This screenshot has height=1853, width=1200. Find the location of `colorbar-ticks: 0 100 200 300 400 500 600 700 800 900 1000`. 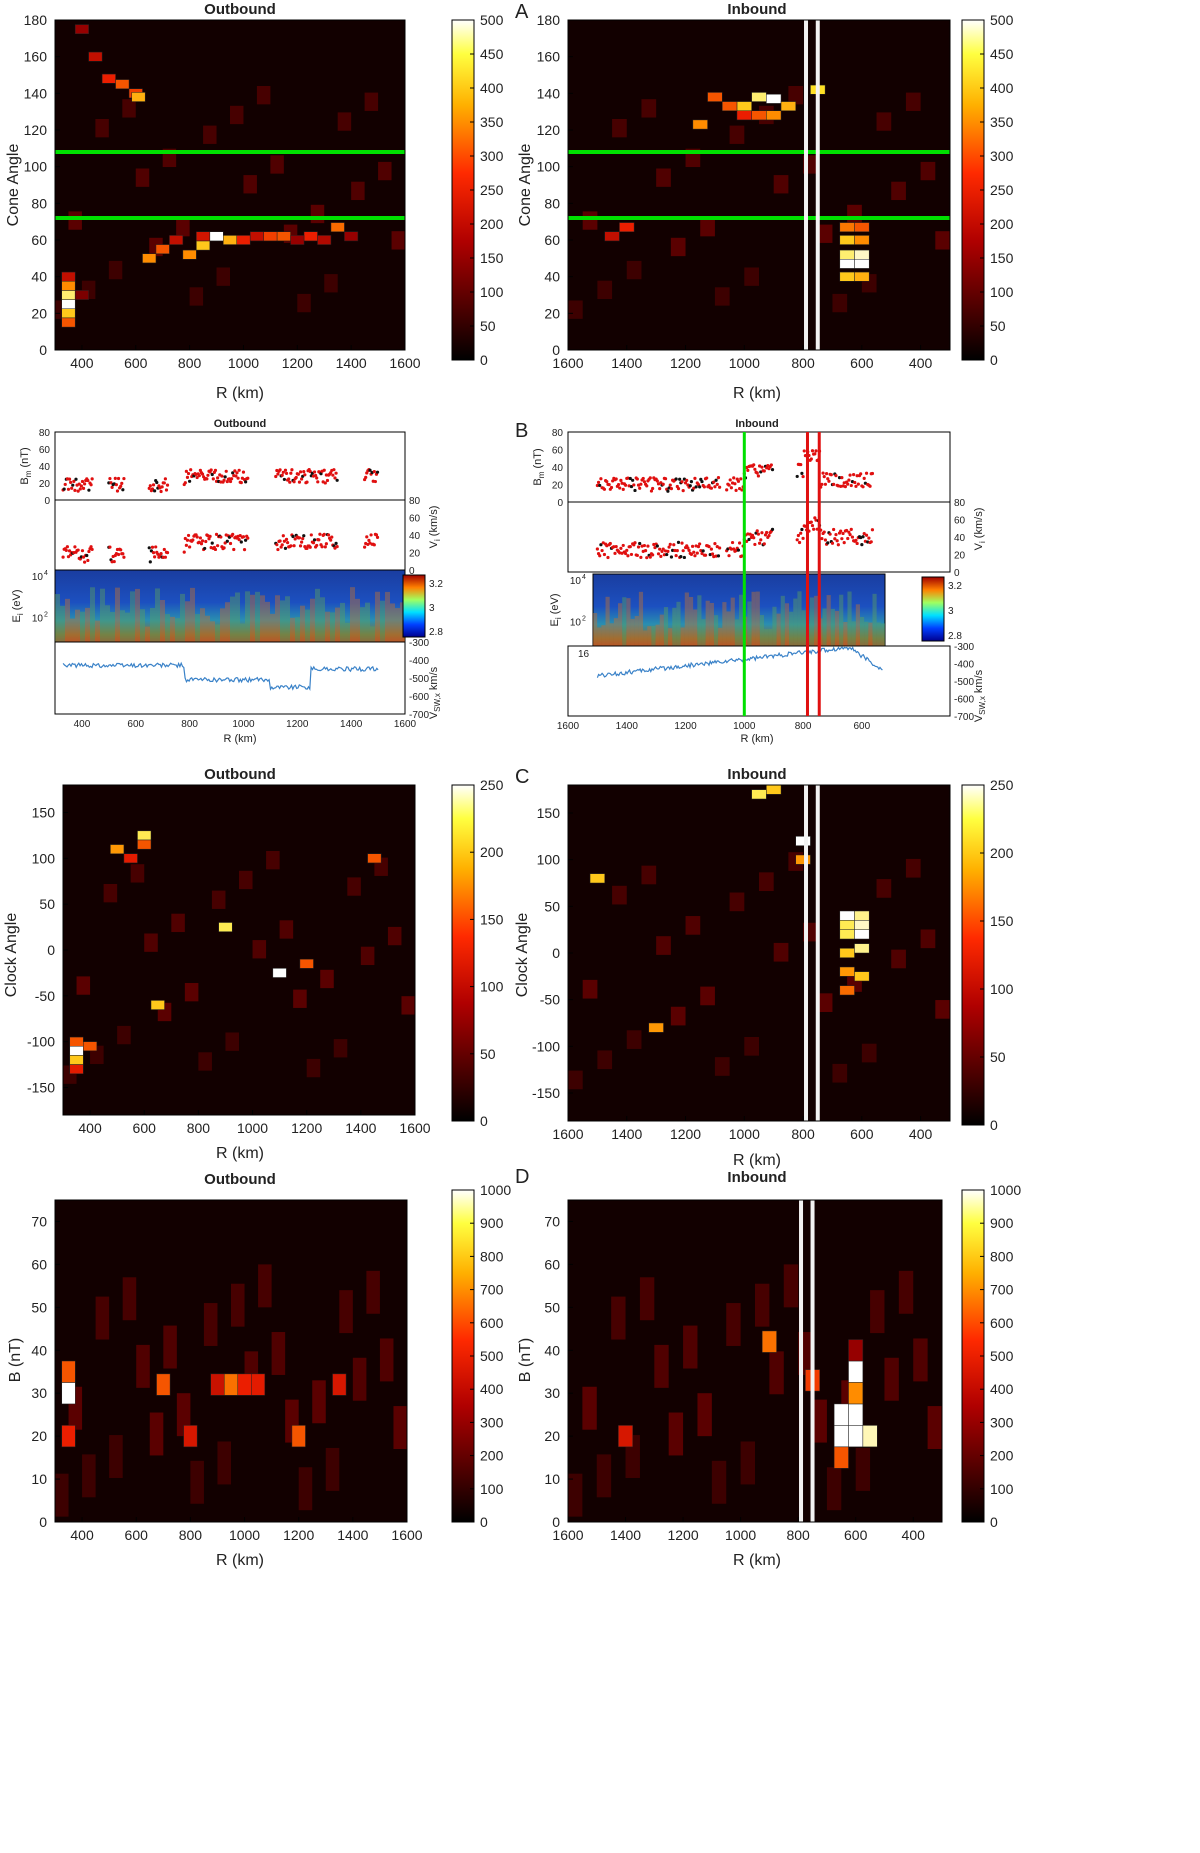

colorbar-ticks: 0 100 200 300 400 500 600 700 800 900 1000 is located at coordinates (1000, 1356).